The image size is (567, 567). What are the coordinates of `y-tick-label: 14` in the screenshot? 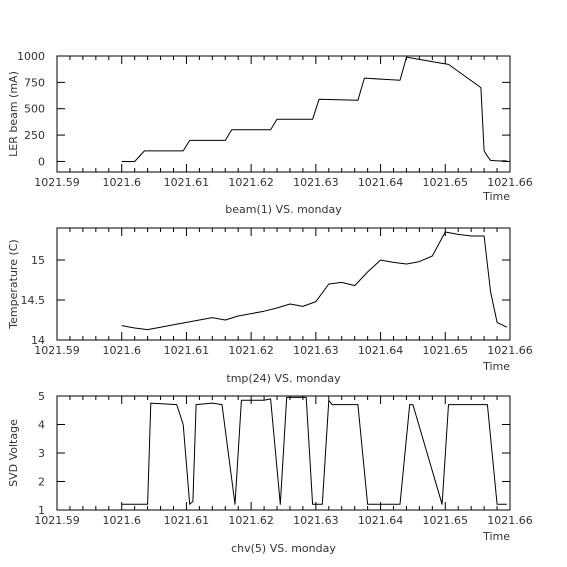 It's located at (38, 340).